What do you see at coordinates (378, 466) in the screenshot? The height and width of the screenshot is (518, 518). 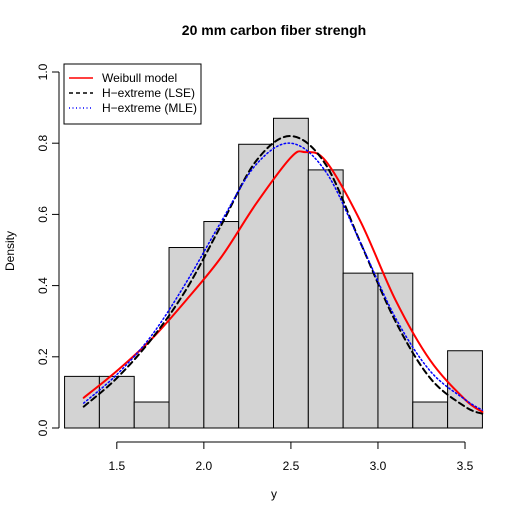 I see `x-tick-label: 3.0` at bounding box center [378, 466].